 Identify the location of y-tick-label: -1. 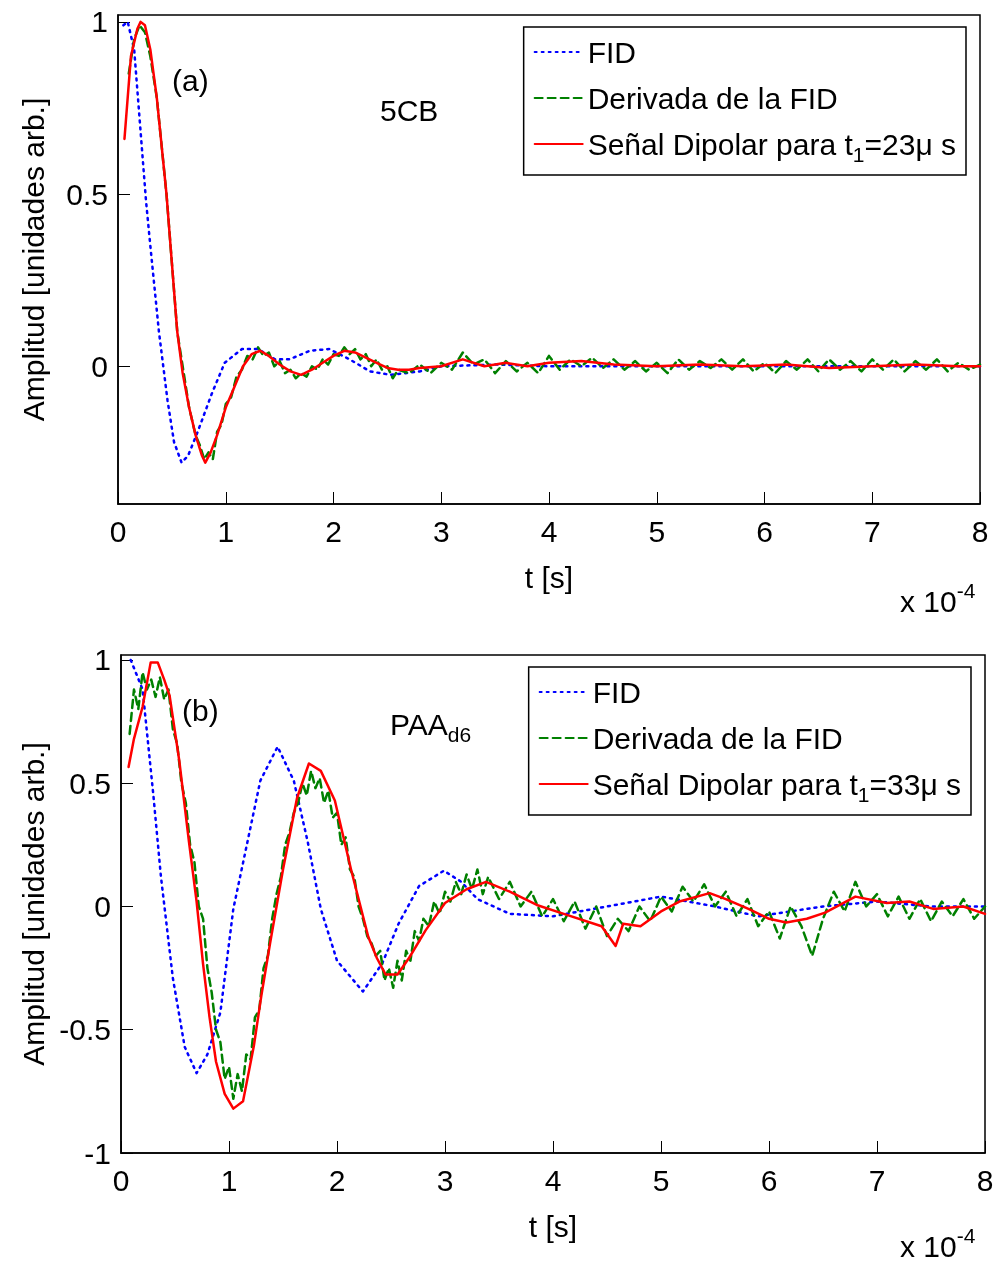
(97, 1153).